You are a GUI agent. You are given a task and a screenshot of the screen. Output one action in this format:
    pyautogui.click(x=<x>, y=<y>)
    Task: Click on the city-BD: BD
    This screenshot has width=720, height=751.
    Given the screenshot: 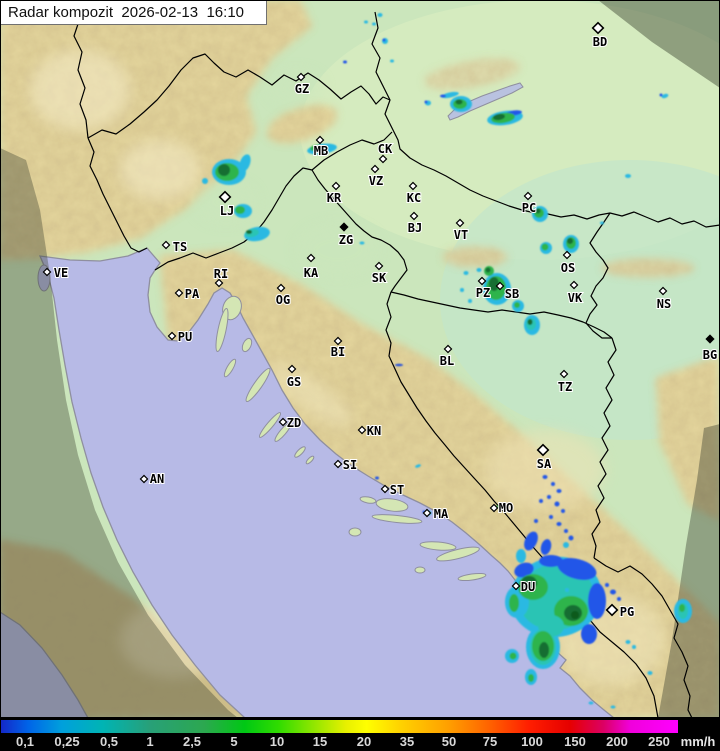 What is the action you would take?
    pyautogui.click(x=599, y=35)
    